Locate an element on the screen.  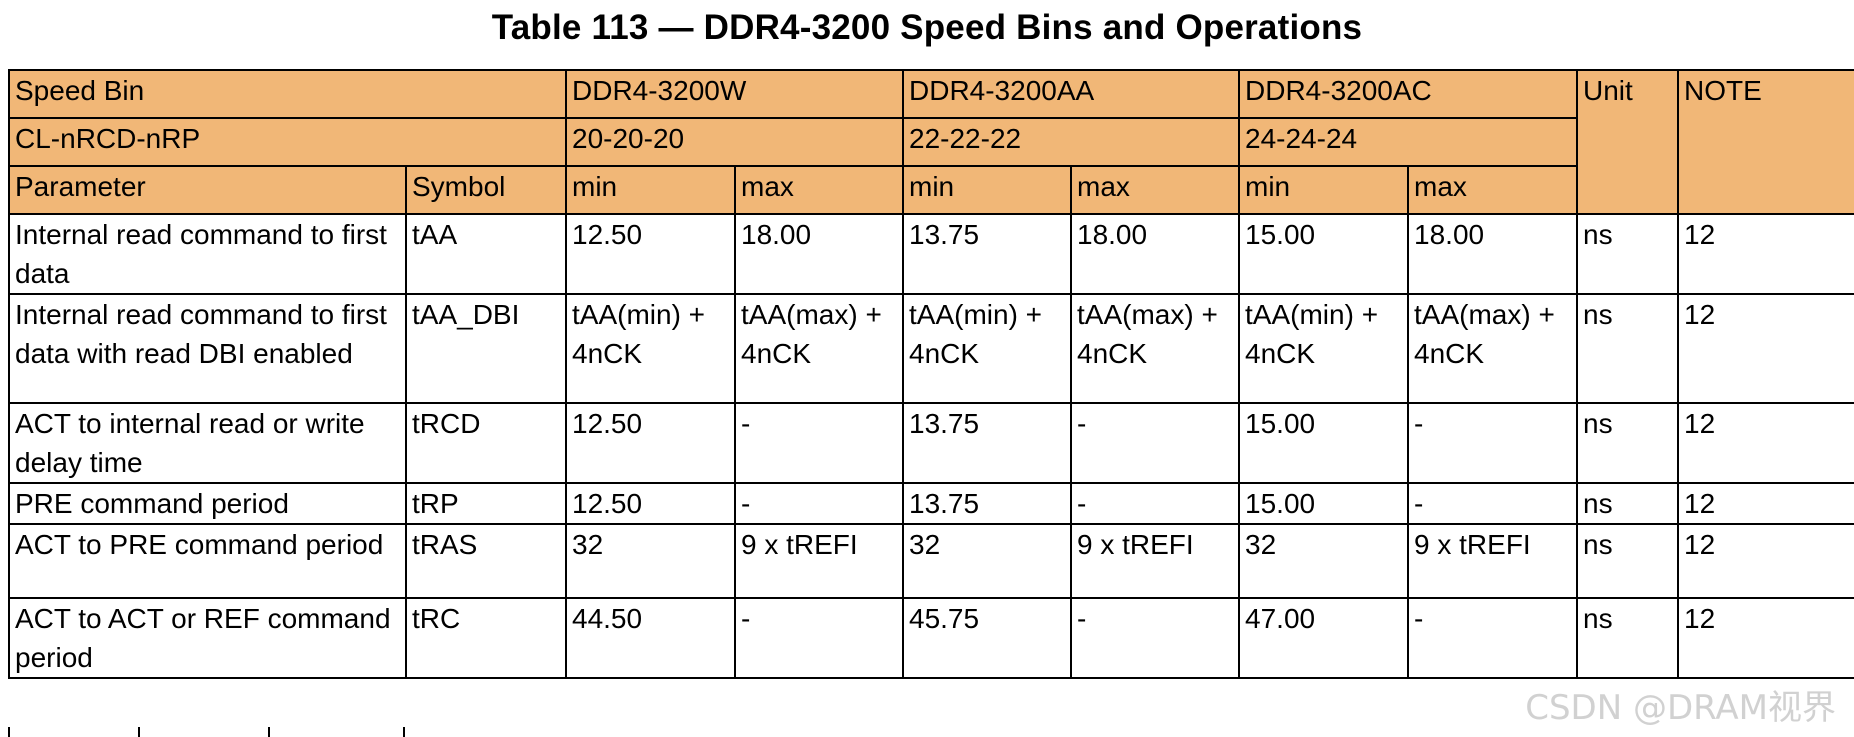
ac-max-cell: 18.00 is located at coordinates (1493, 254).